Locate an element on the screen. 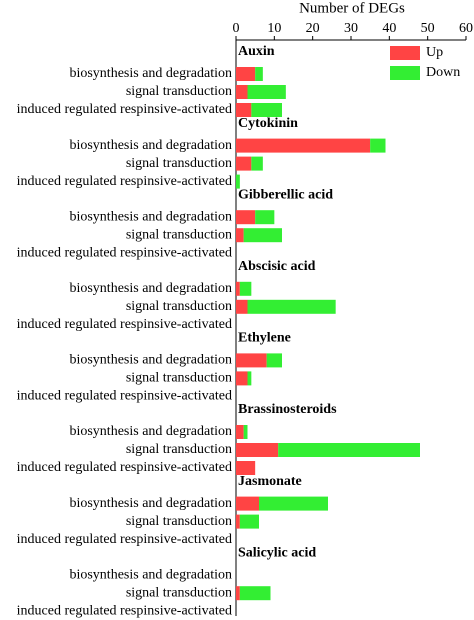 This screenshot has height=620, width=474. group-label: Brassinosteroids is located at coordinates (287, 409).